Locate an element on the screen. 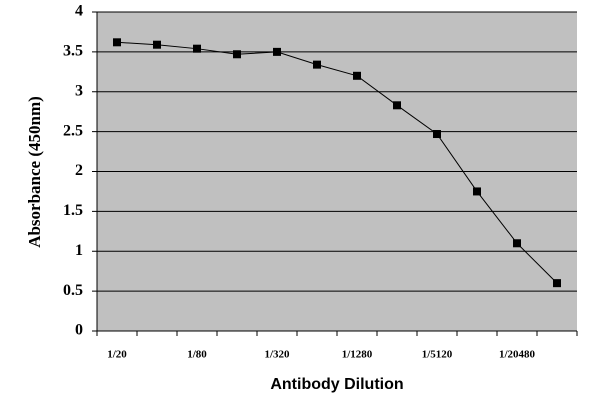 Image resolution: width=600 pixels, height=400 pixels. y-tick-label: 1.5 is located at coordinates (73, 210).